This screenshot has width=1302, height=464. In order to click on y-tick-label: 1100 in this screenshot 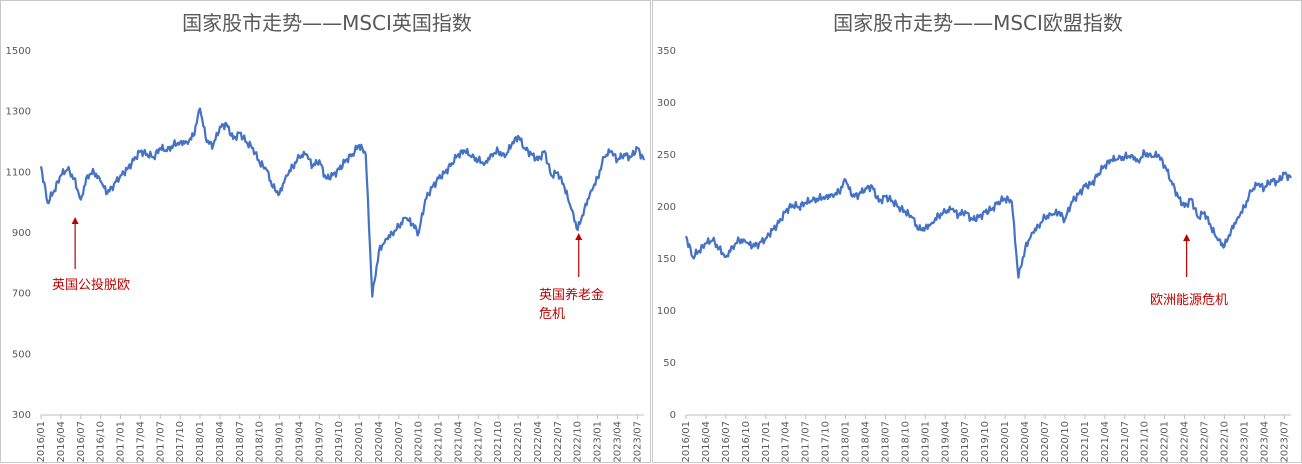, I will do `click(18, 172)`.